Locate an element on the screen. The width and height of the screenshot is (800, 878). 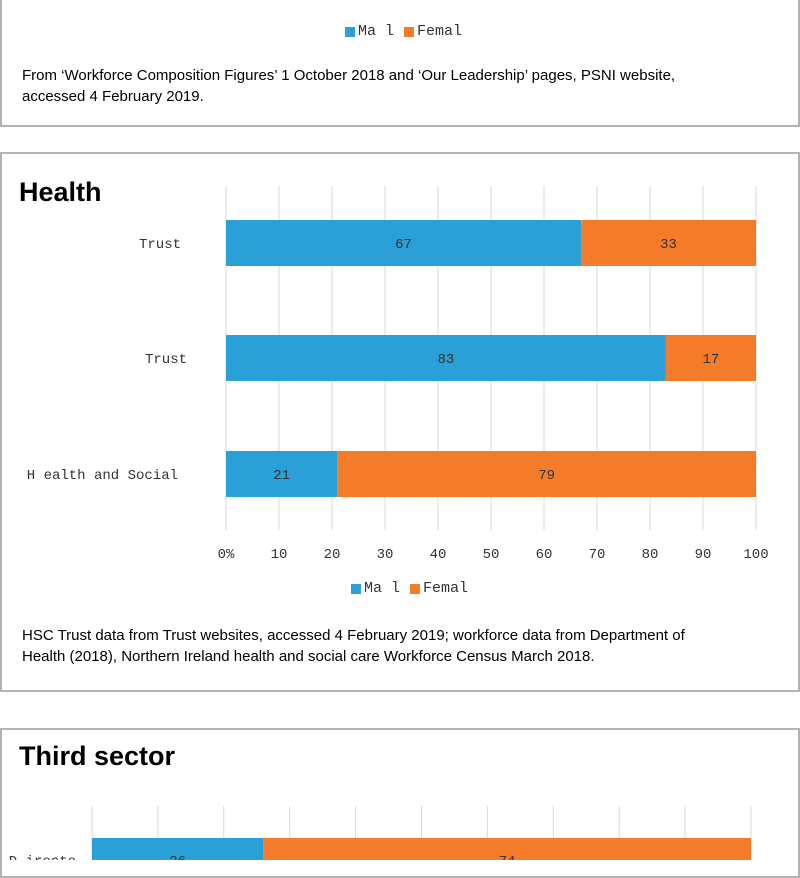
third-sector-chart-bars: 26 74 is located at coordinates (421, 849).